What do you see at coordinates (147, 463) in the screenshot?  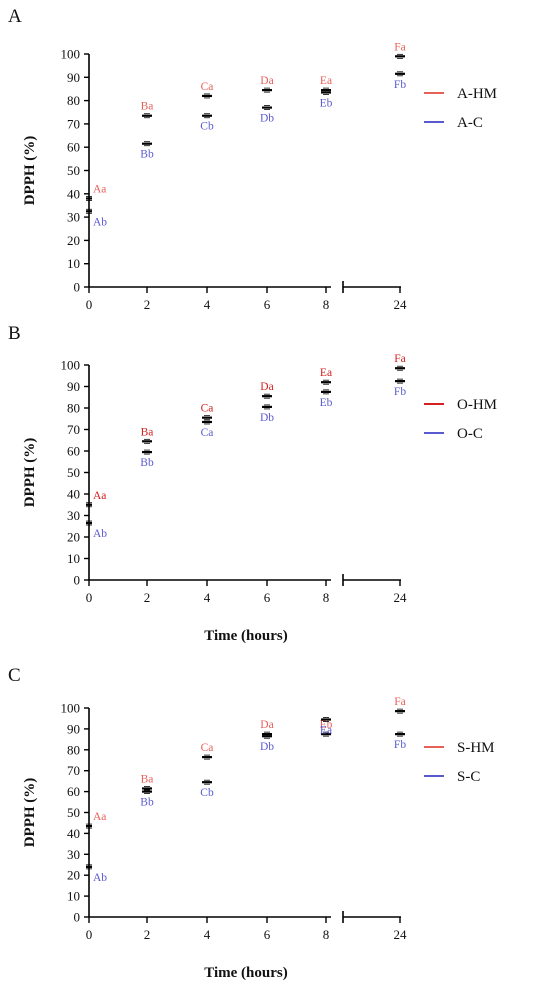 I see `data-label-O-C: Bb` at bounding box center [147, 463].